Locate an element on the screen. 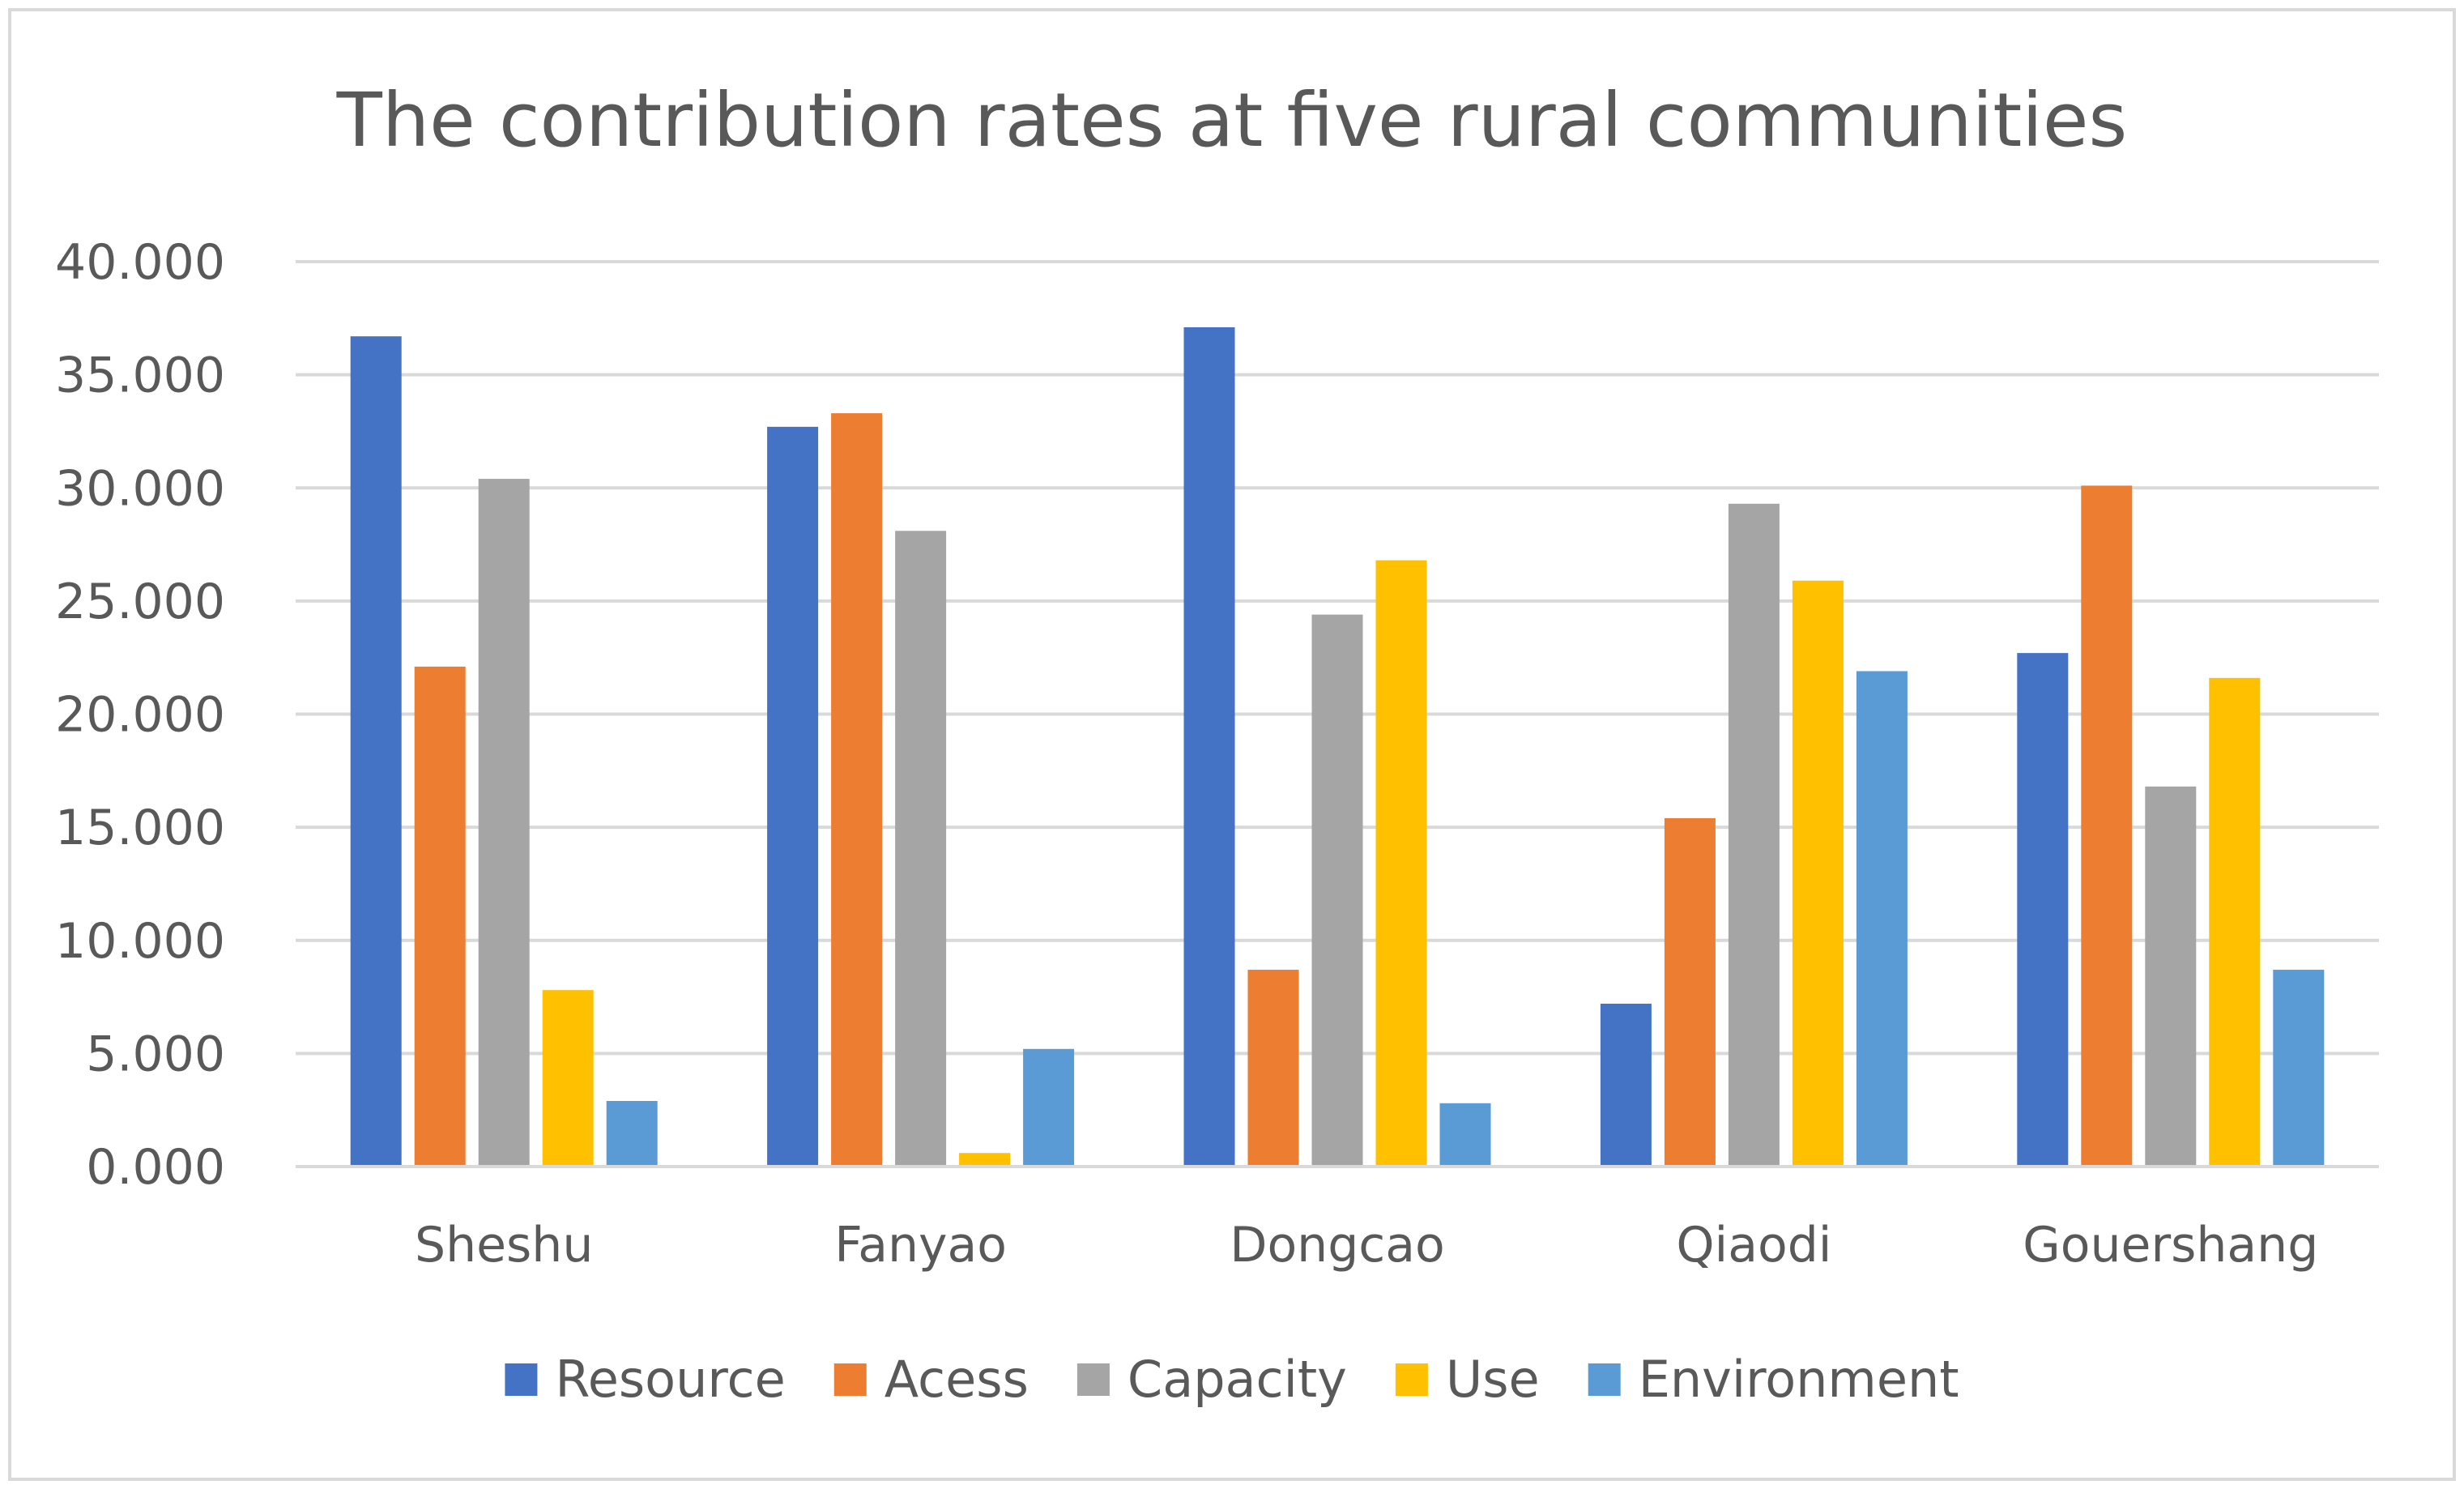 The height and width of the screenshot is (1489, 2464). y-tick-label: 20.000 is located at coordinates (140, 715).